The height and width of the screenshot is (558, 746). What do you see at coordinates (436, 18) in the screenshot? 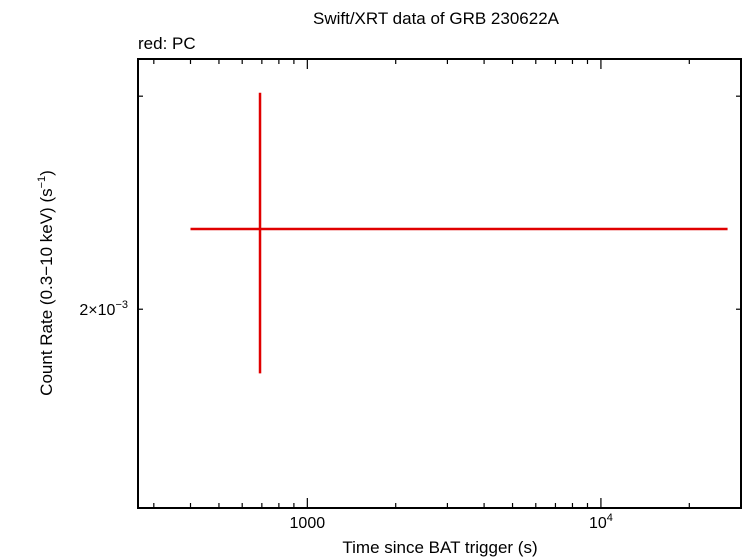
I see `chart-title: Swift/XRT data of GRB 230622A` at bounding box center [436, 18].